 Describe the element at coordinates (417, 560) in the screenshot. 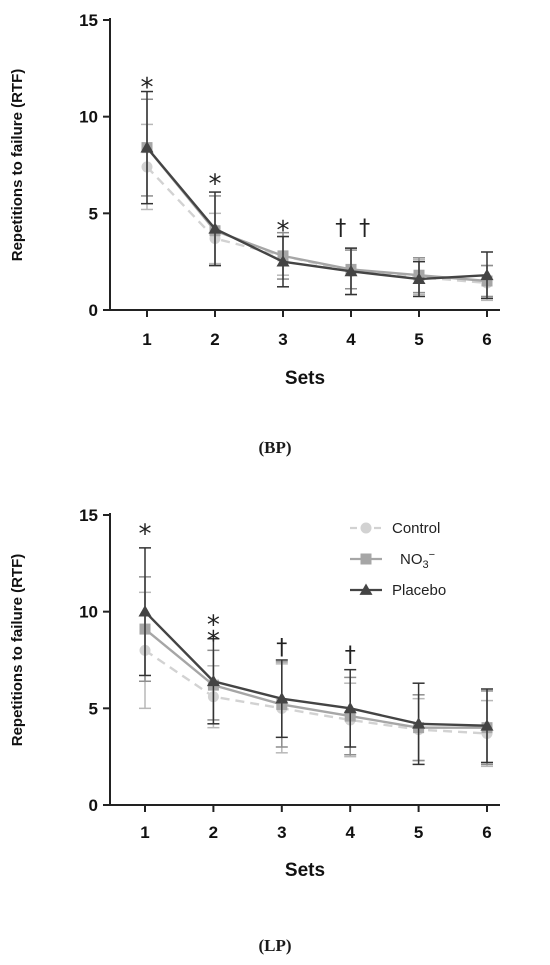

I see `legend-label: NO3−` at that location.